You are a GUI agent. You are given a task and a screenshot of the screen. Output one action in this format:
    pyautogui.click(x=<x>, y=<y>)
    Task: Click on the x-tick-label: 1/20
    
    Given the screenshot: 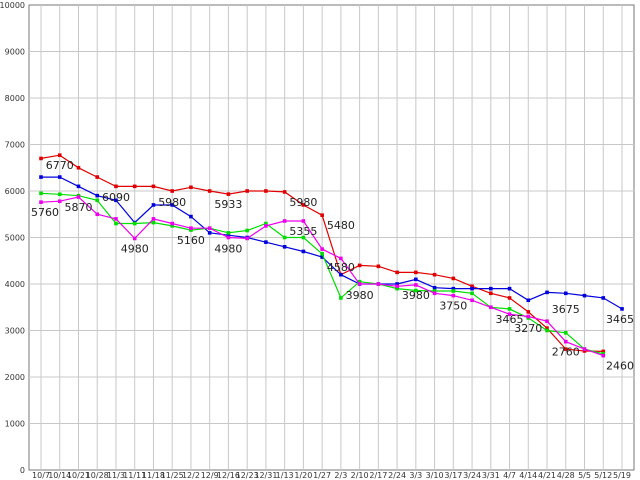 What is the action you would take?
    pyautogui.click(x=303, y=475)
    